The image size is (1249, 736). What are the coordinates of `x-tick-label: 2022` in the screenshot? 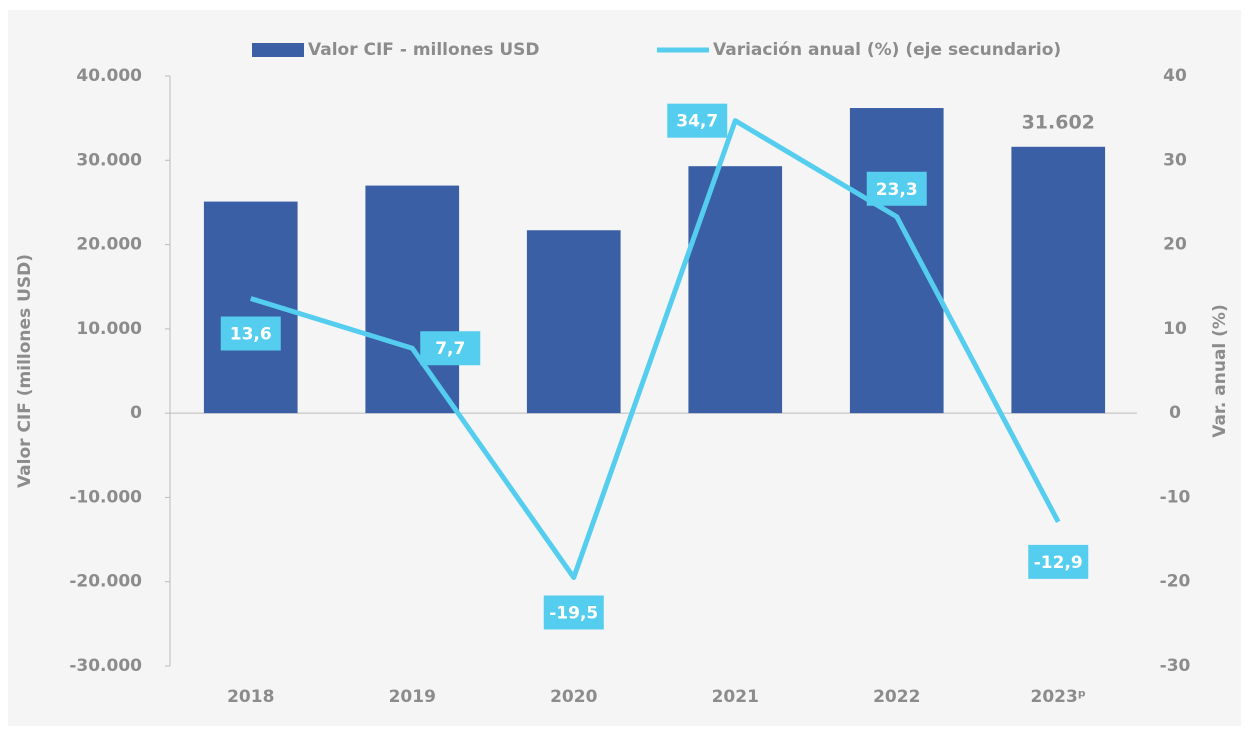 It's located at (896, 697).